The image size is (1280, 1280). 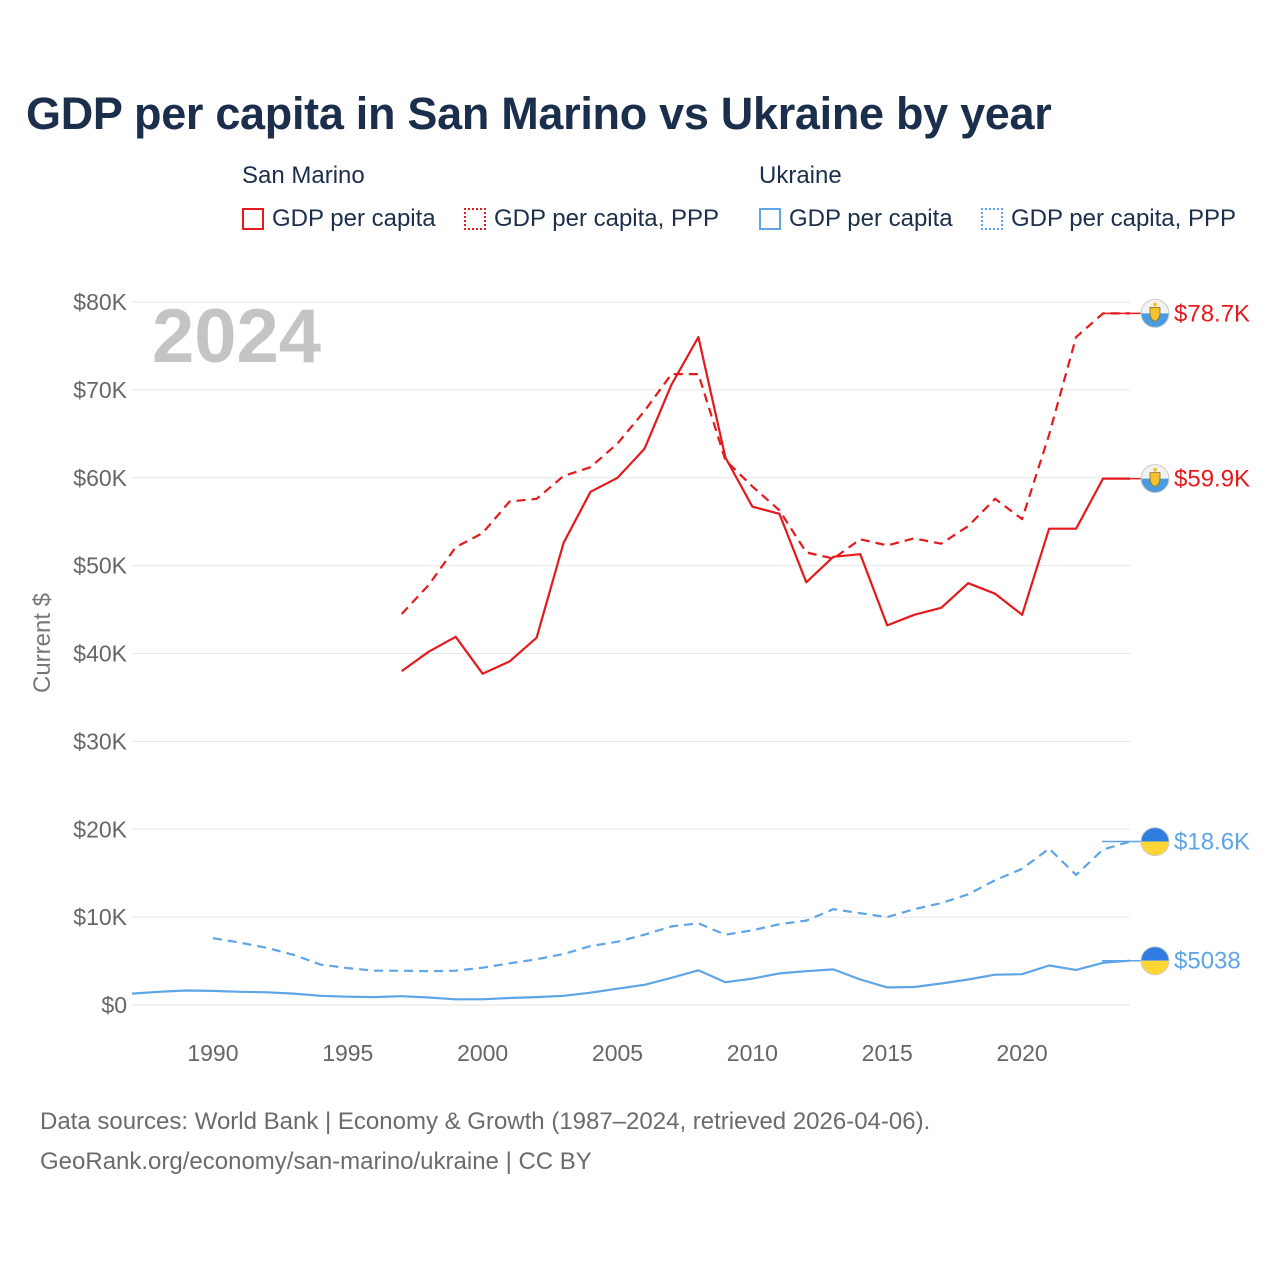 I want to click on x-axis: 1990 1995 2000 2005 2010 2015 2020, so click(x=617, y=1053).